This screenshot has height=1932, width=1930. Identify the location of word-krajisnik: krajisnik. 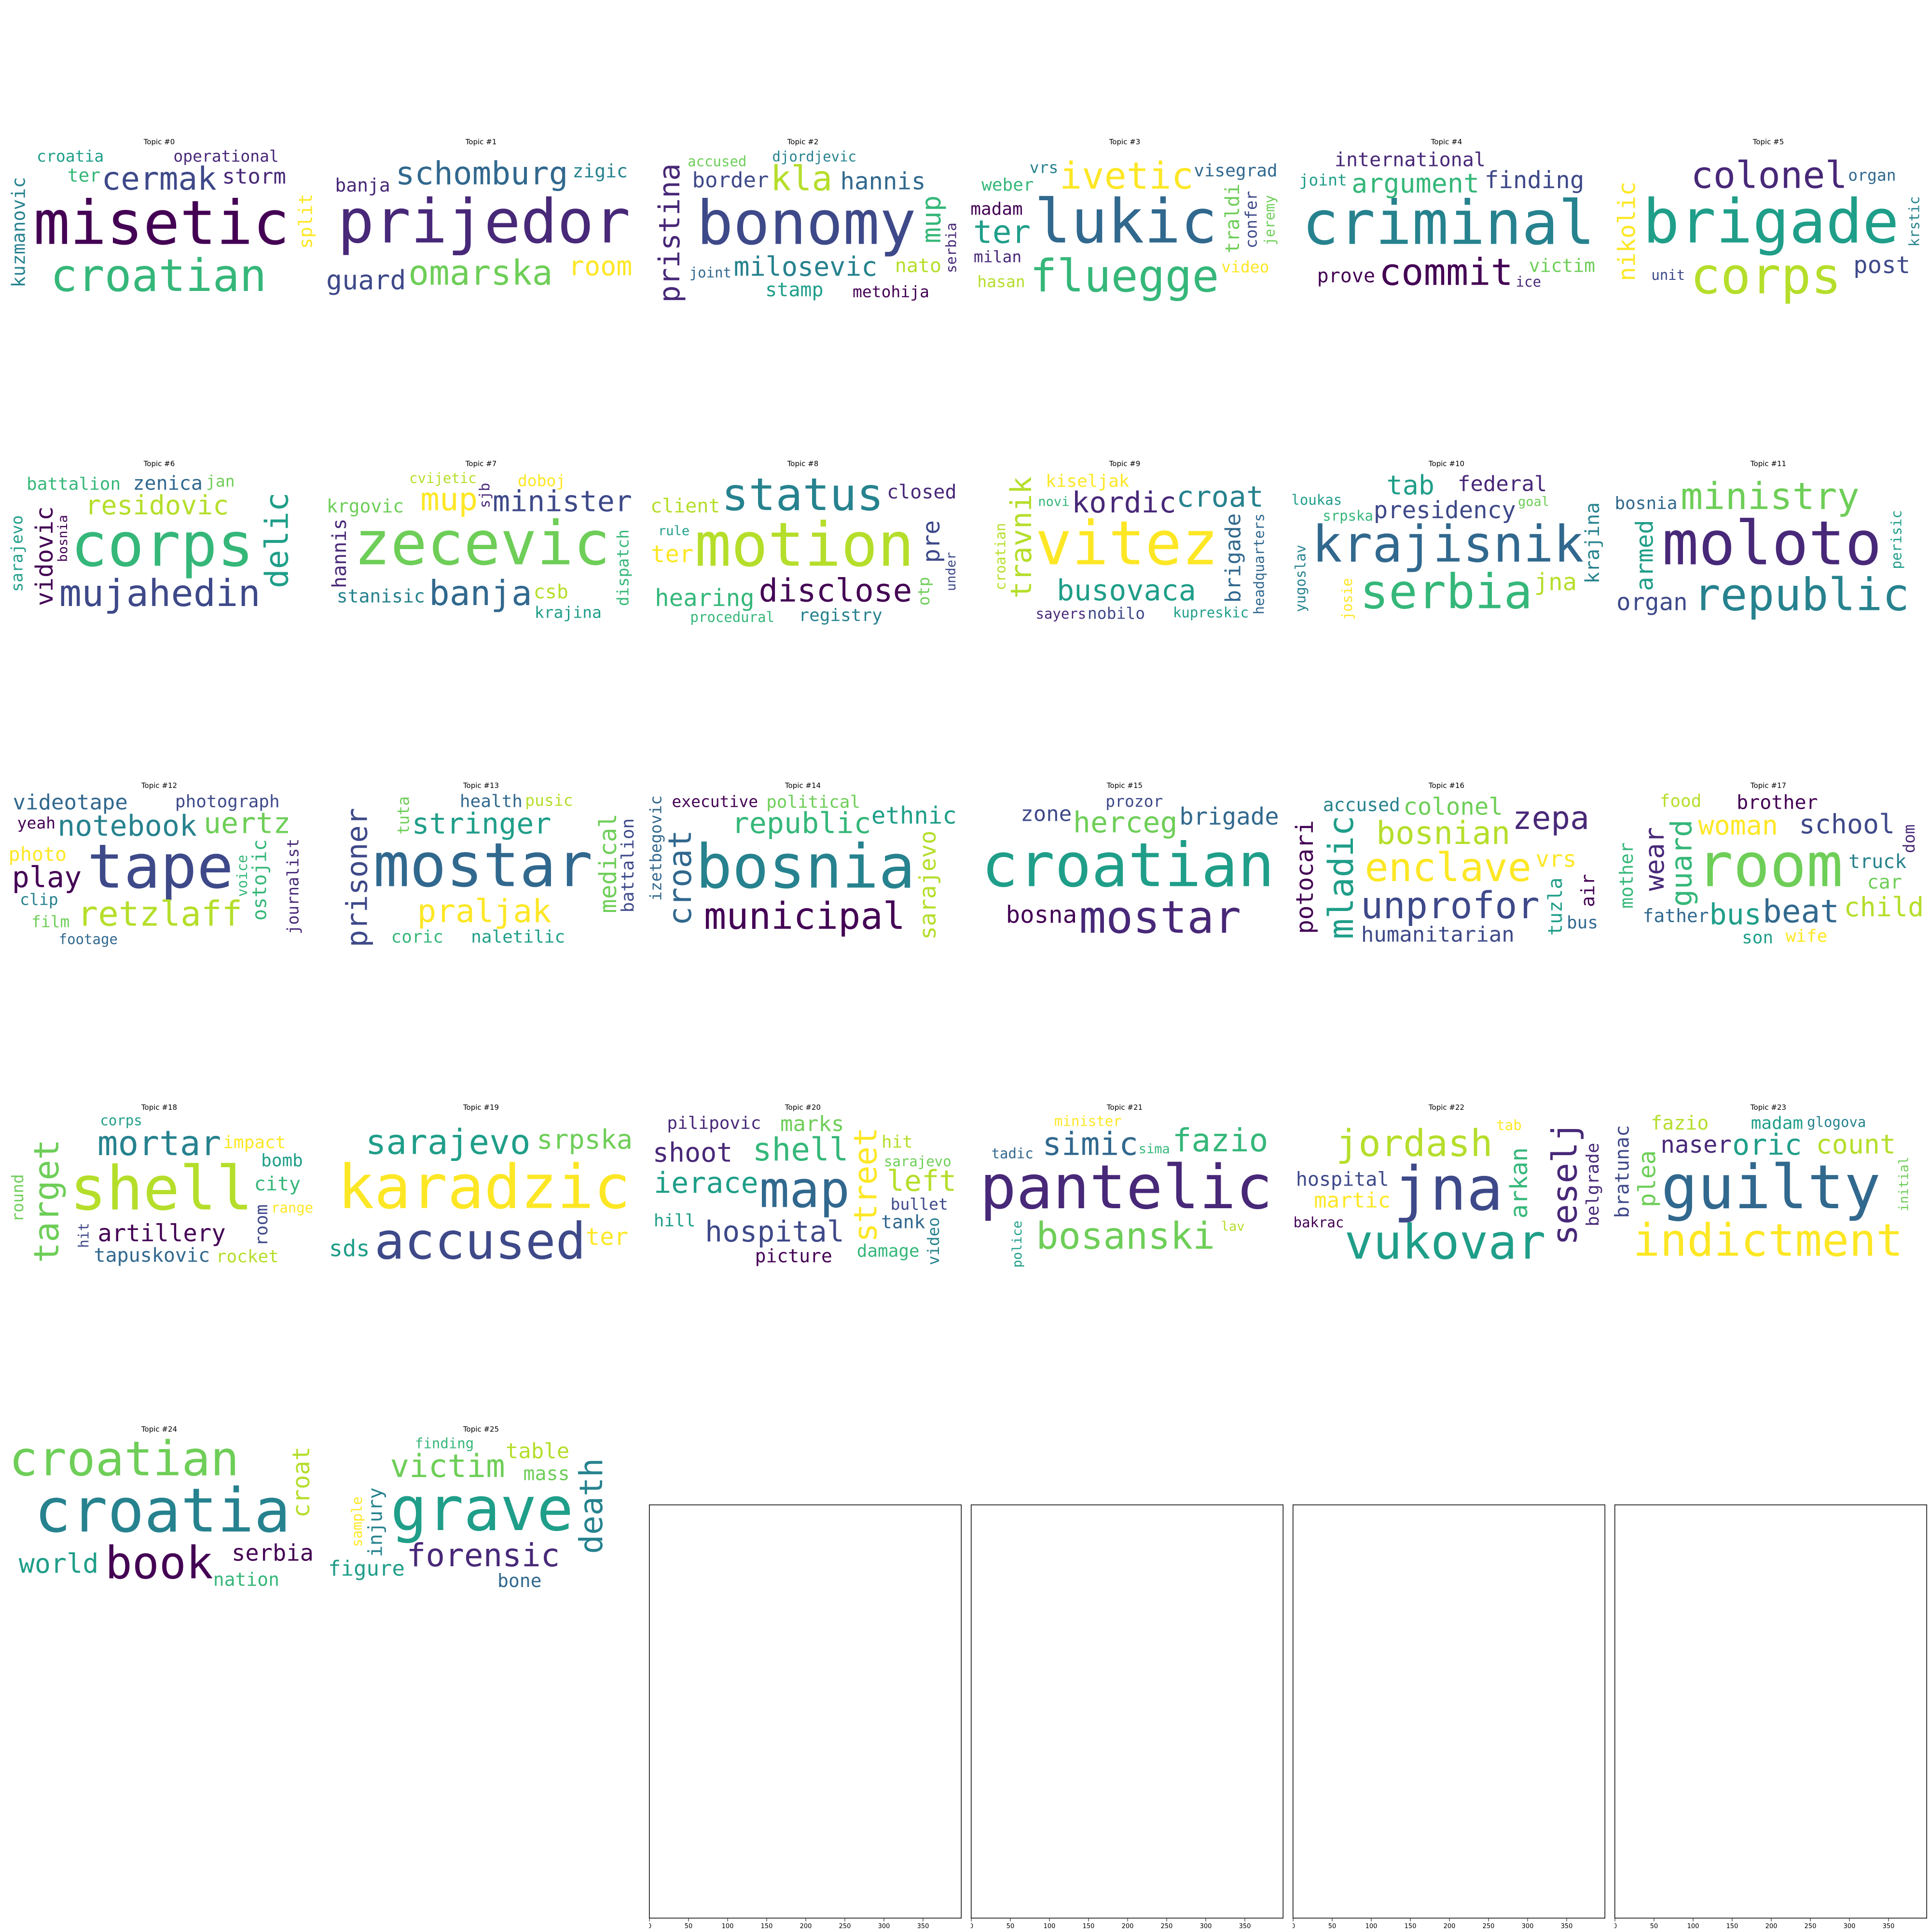
(1448, 544).